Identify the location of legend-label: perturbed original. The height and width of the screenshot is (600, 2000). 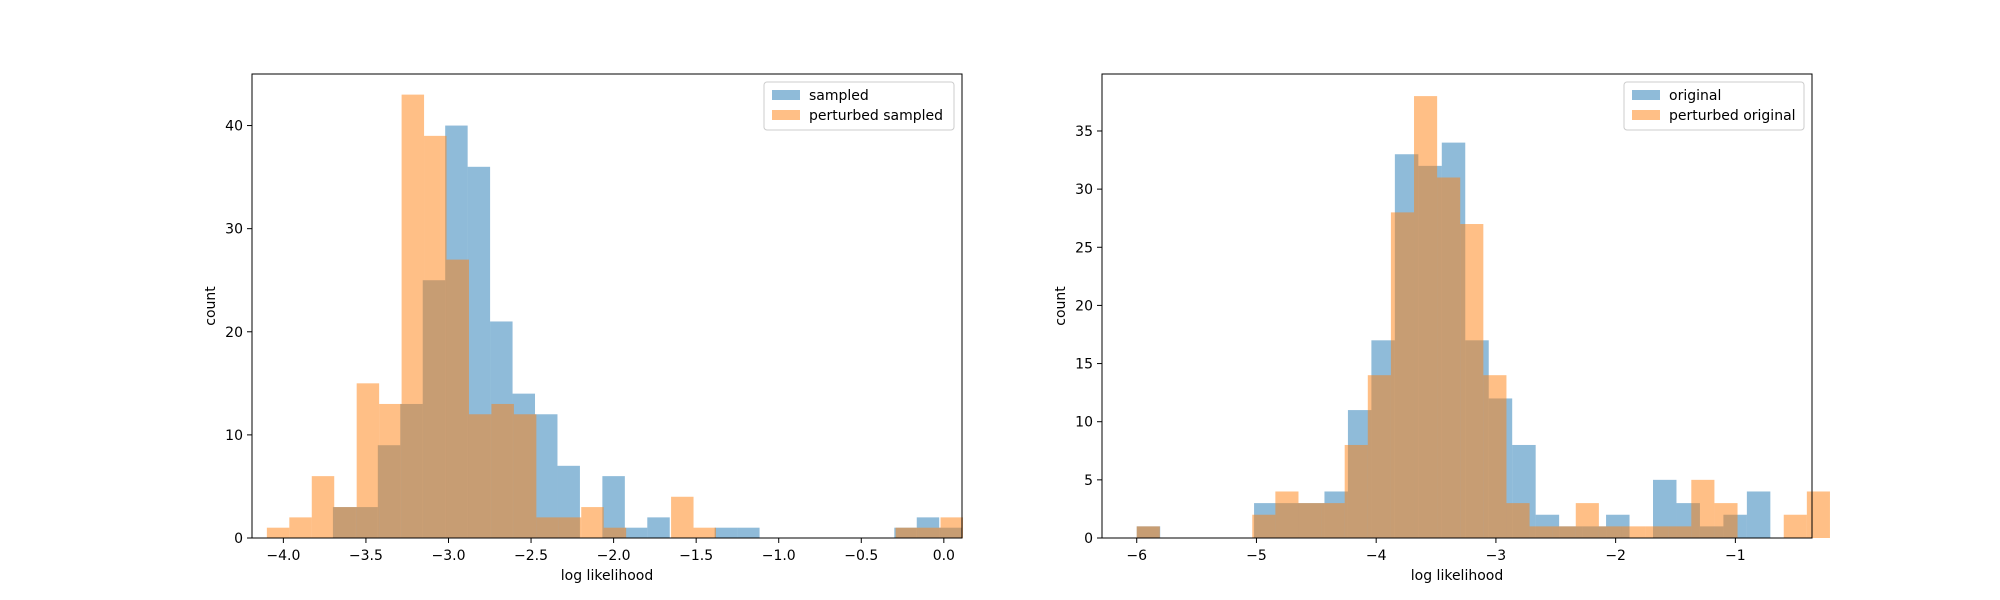
(1732, 116).